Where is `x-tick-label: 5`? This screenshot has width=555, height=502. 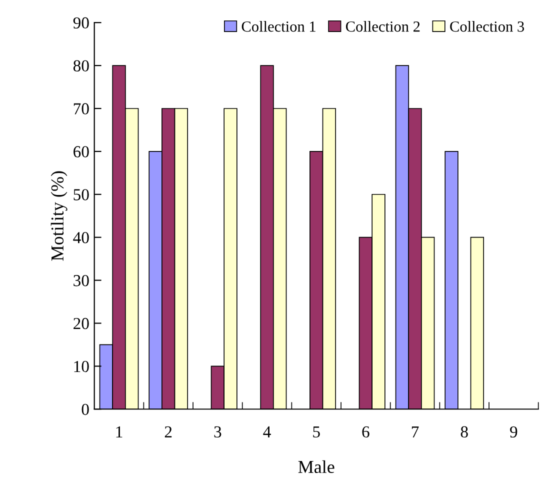 x-tick-label: 5 is located at coordinates (316, 432).